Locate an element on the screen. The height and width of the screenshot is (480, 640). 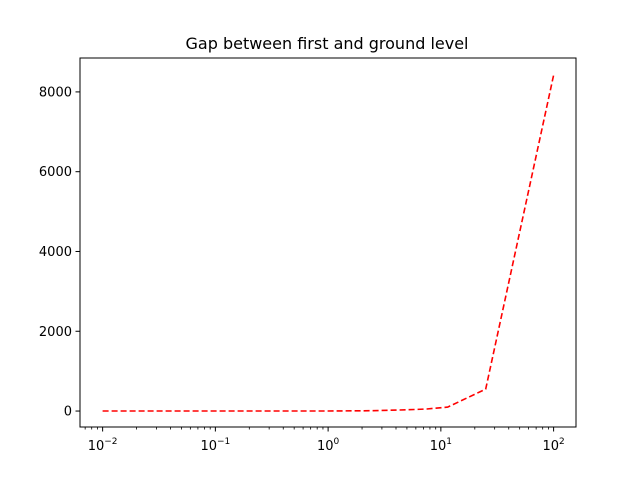
x-tick-label-exponent: 0 is located at coordinates (337, 442).